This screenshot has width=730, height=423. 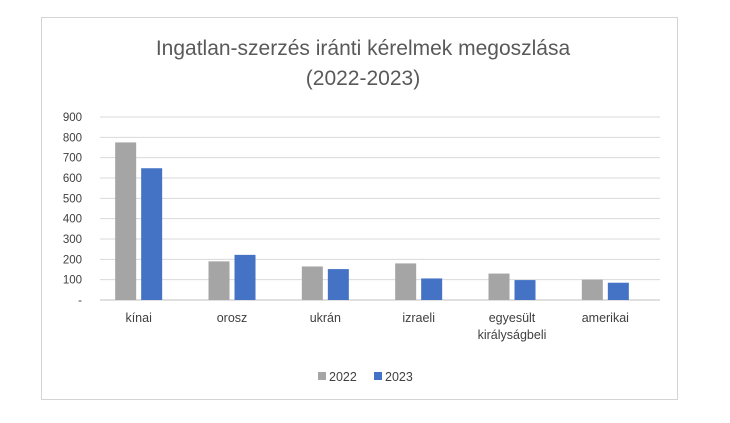 I want to click on y-tick-label: -, so click(x=80, y=301).